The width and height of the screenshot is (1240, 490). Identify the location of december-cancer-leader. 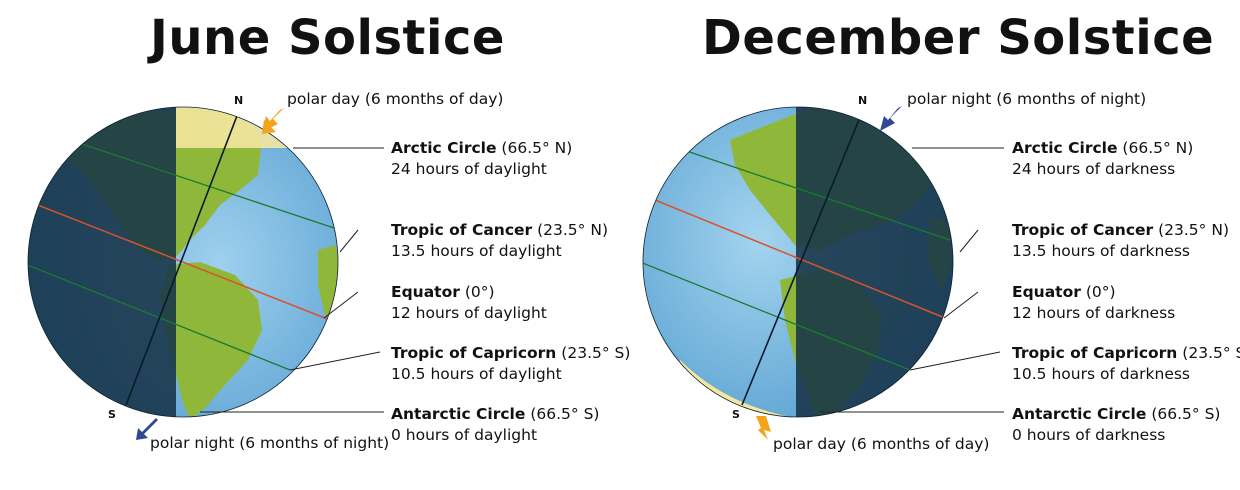
(969, 241).